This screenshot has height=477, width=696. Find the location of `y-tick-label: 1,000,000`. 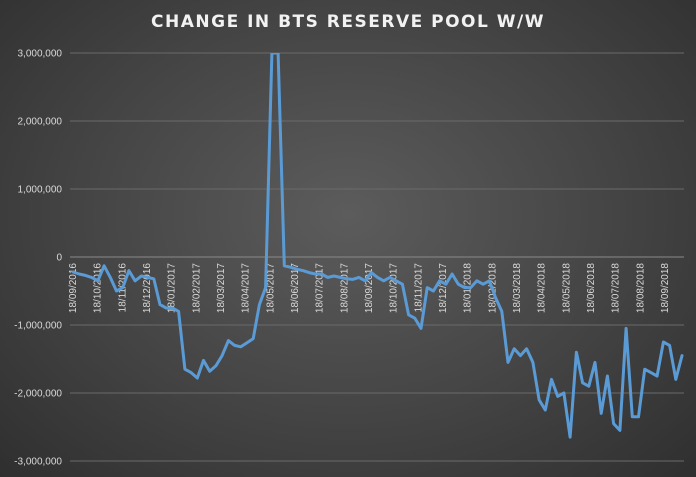

y-tick-label: 1,000,000 is located at coordinates (40, 190).